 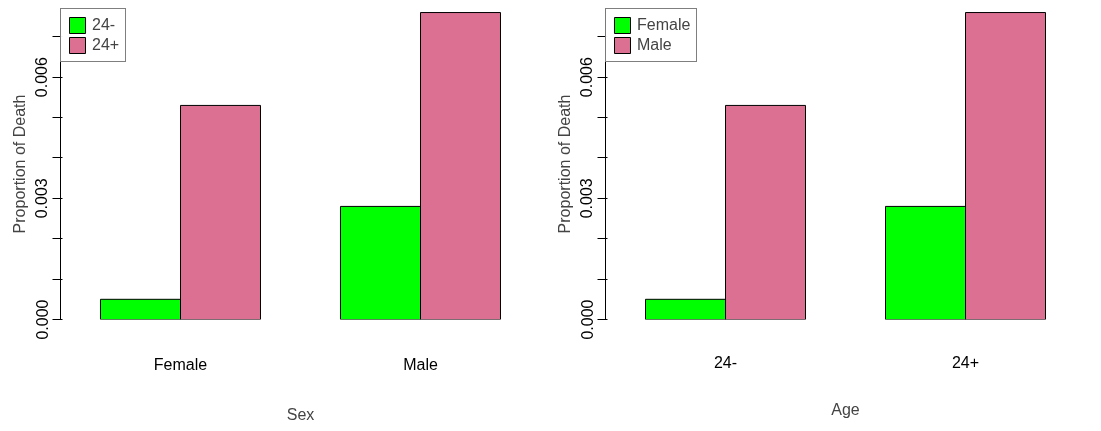 What do you see at coordinates (965, 362) in the screenshot?
I see `x-tick-label: 24+` at bounding box center [965, 362].